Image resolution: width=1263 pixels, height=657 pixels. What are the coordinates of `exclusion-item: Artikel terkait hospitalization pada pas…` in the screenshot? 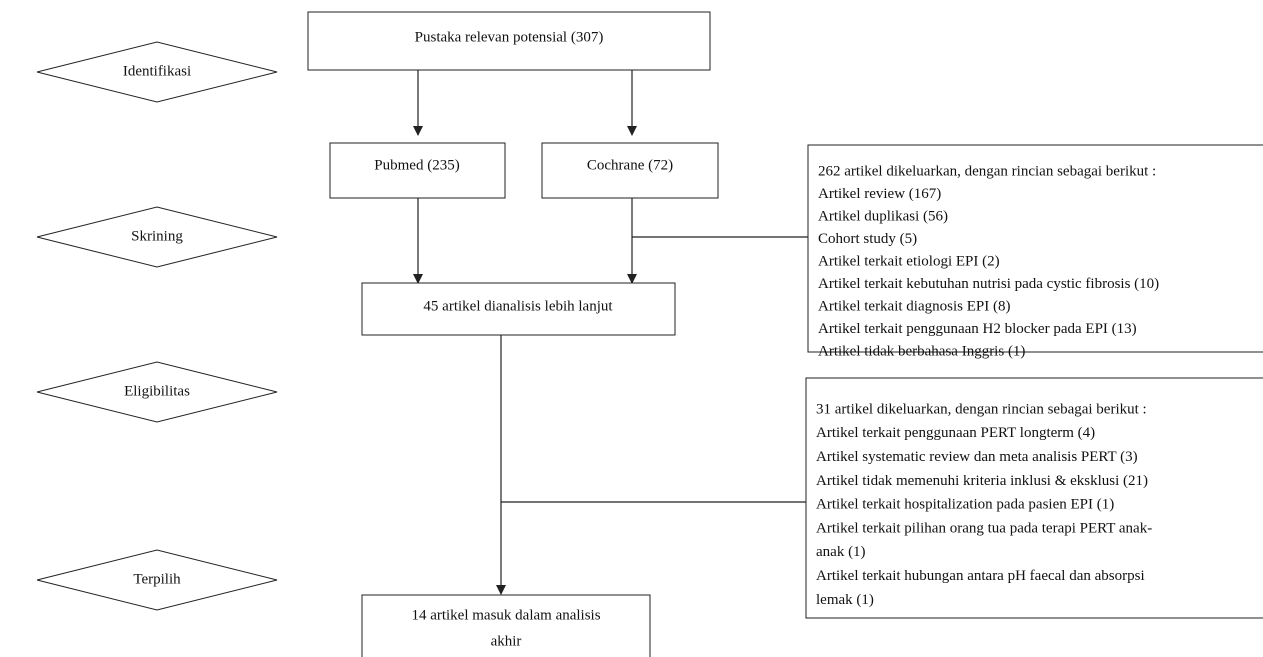 It's located at (965, 505).